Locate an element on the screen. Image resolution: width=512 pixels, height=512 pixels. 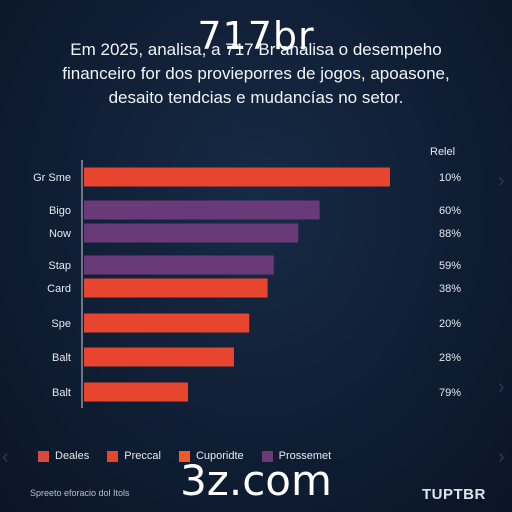
category-label: Card is located at coordinates (59, 289).